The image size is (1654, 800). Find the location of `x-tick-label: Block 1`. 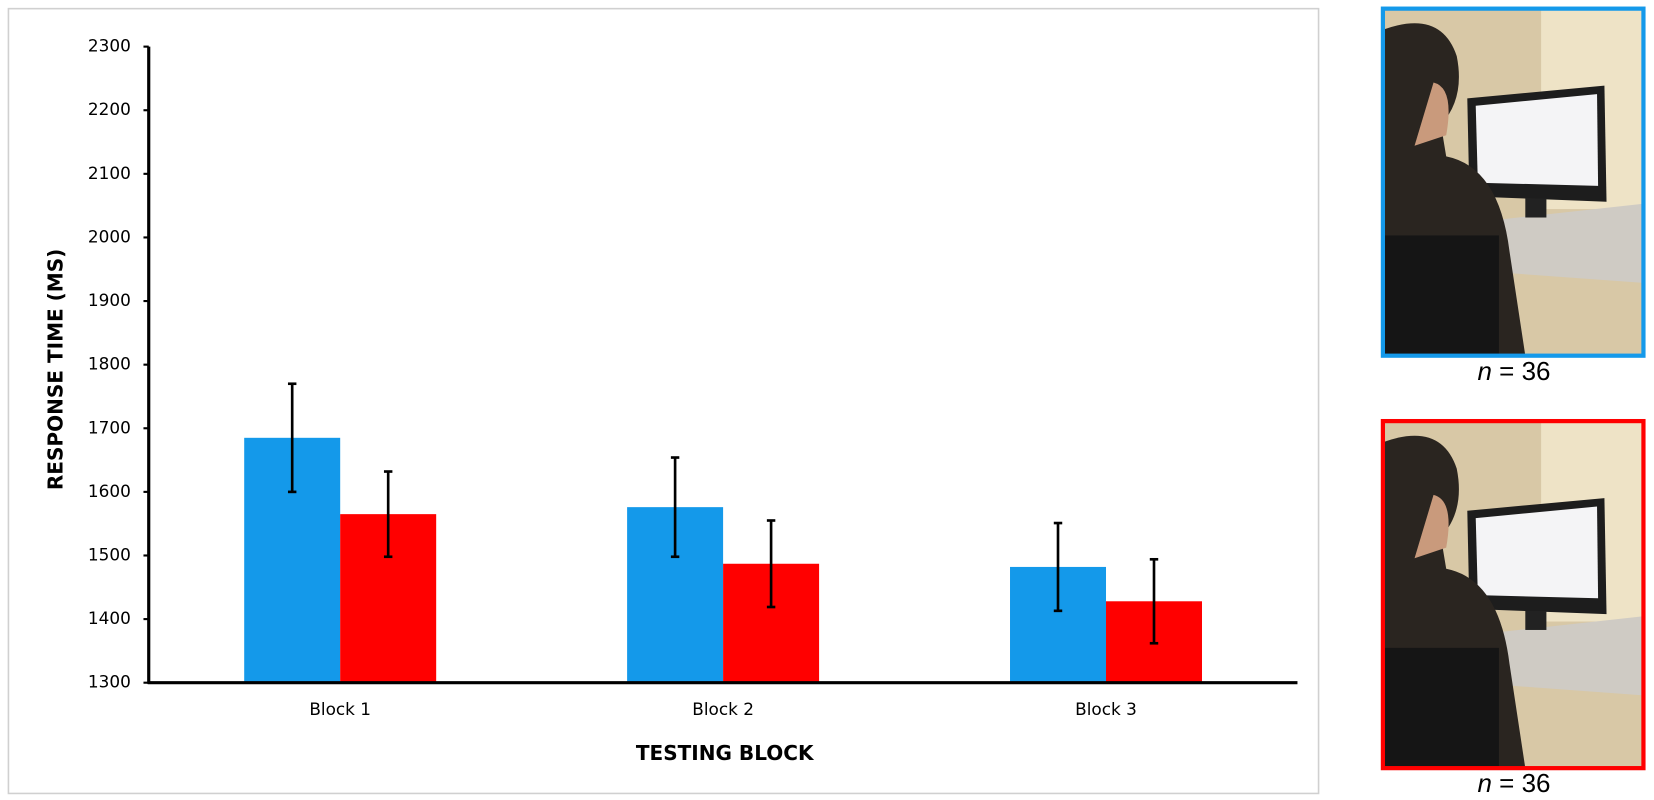

x-tick-label: Block 1 is located at coordinates (340, 709).